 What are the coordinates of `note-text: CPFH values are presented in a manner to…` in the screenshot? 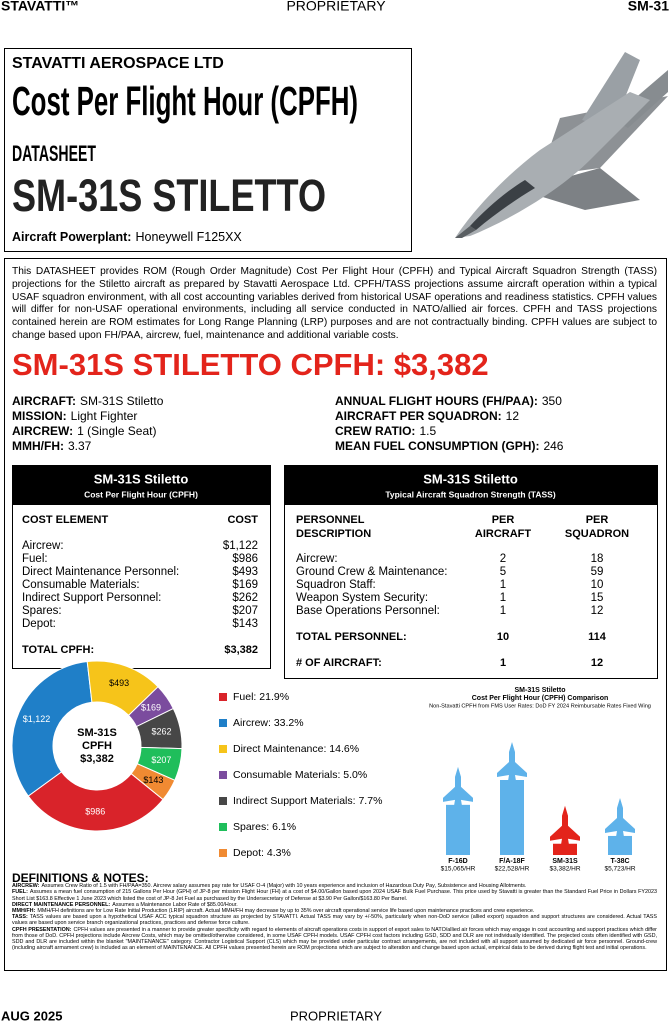 It's located at (334, 939).